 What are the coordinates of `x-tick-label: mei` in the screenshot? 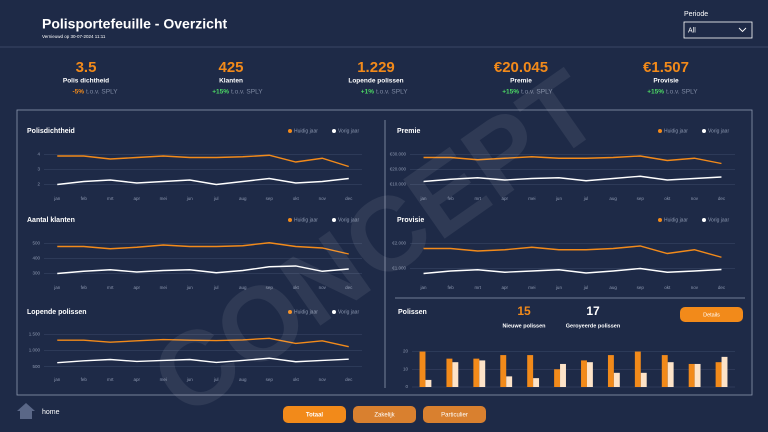 It's located at (531, 287).